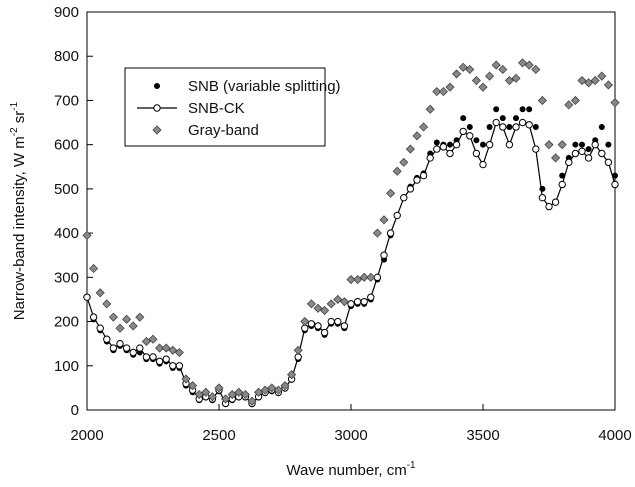 Image resolution: width=635 pixels, height=487 pixels. I want to click on legend-label: Gray-band, so click(223, 130).